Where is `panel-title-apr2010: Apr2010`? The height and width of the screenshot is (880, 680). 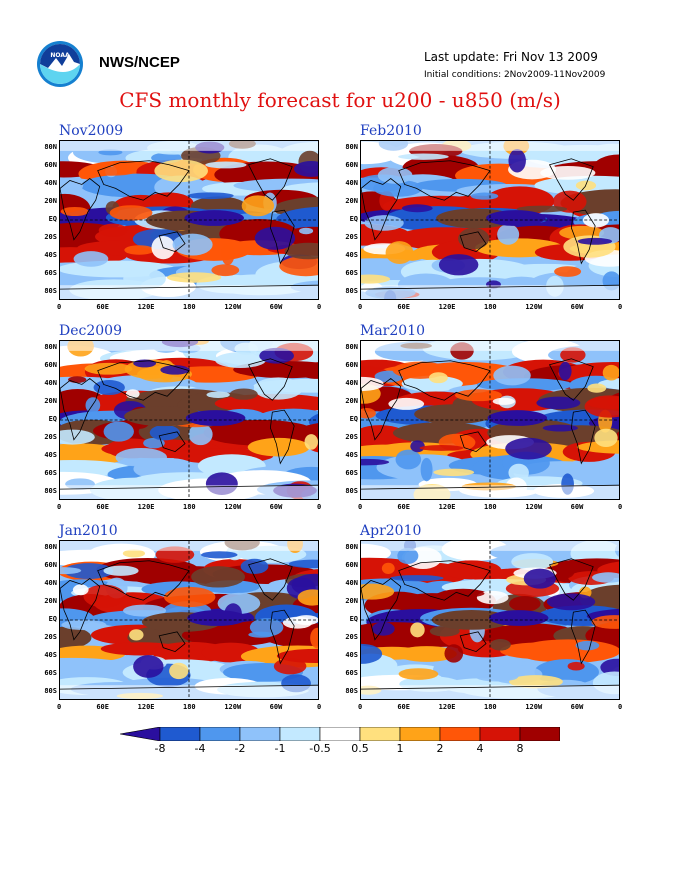 panel-title-apr2010: Apr2010 is located at coordinates (391, 531).